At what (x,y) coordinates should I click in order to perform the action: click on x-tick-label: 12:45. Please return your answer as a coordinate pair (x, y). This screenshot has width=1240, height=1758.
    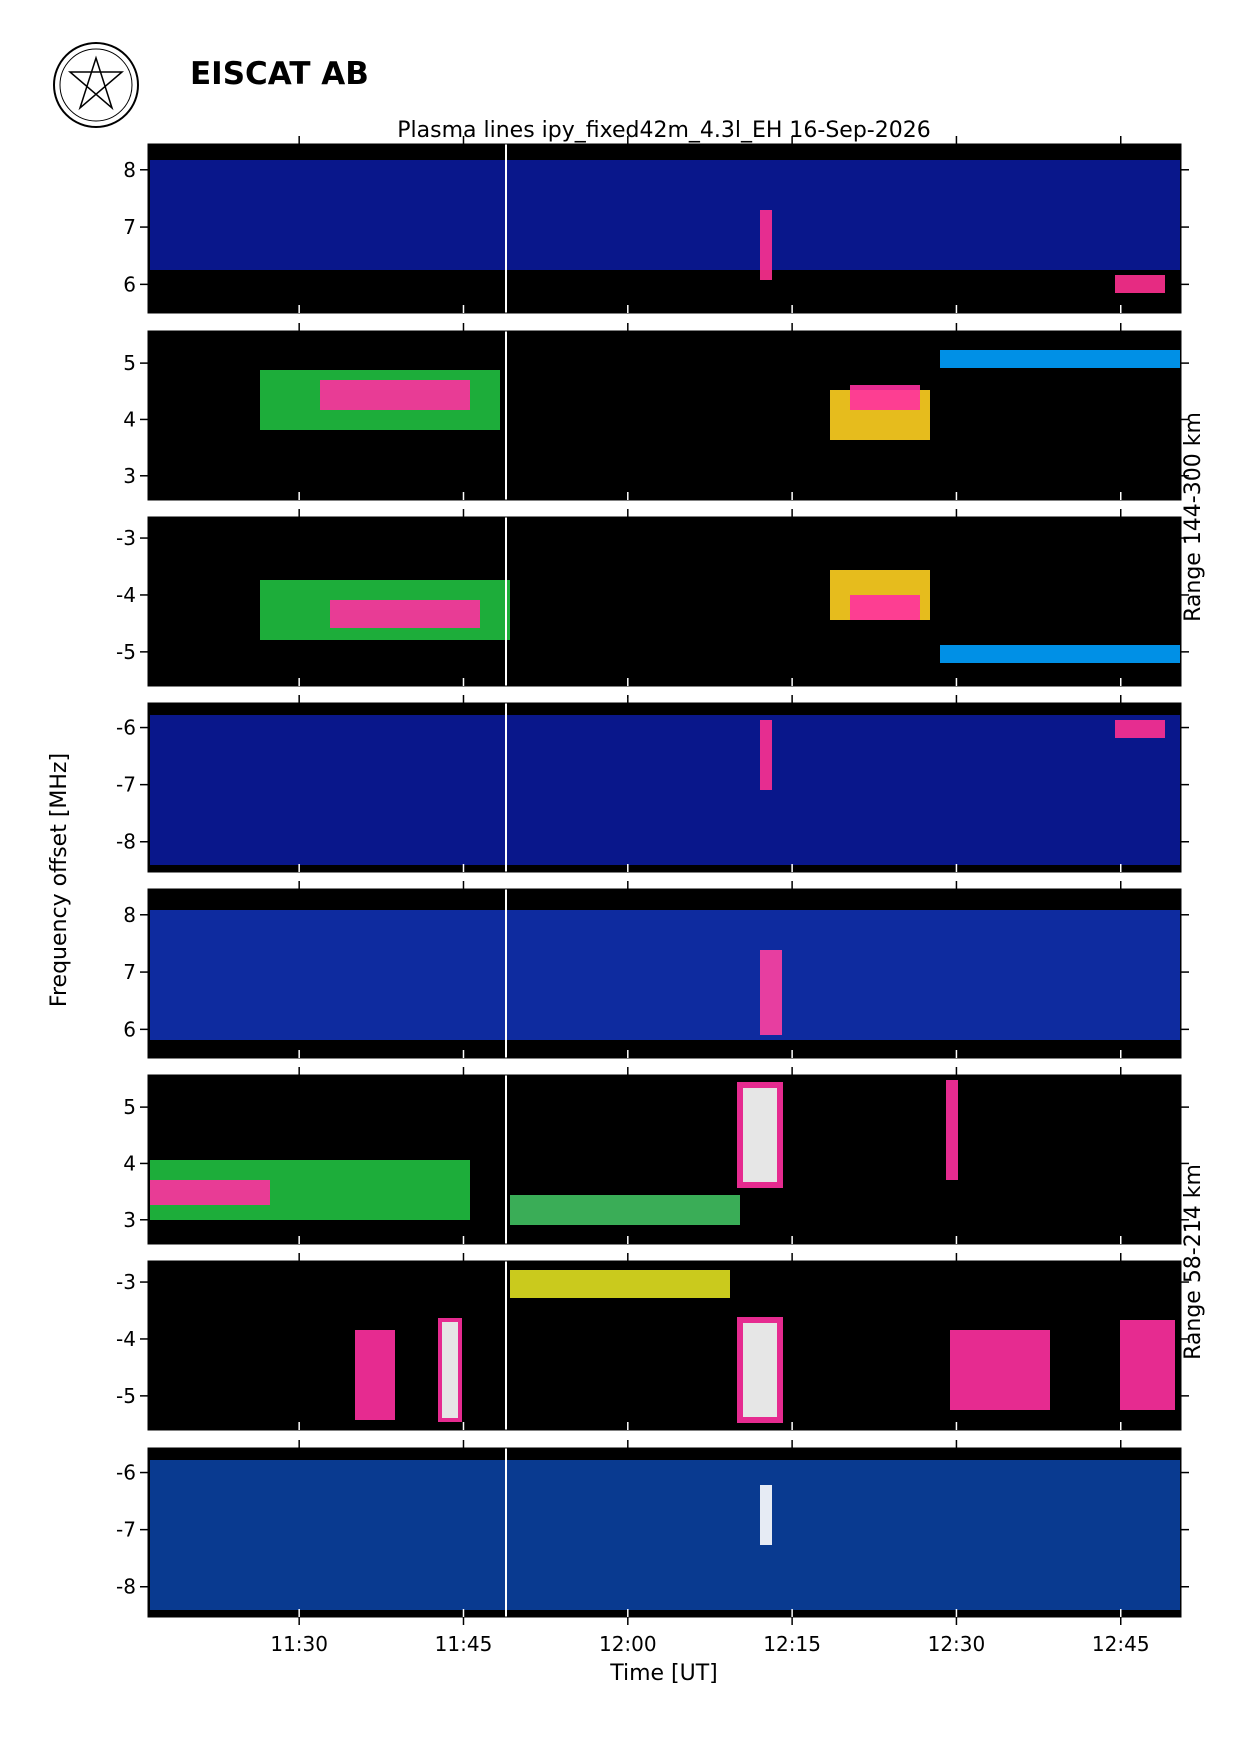
    Looking at the image, I should click on (1121, 1644).